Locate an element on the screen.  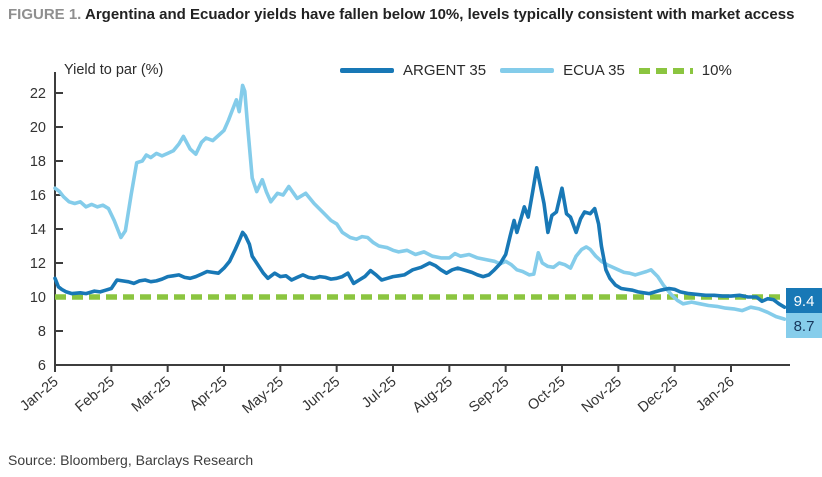
x-tick-label: Nov-25 is located at coordinates (602, 395).